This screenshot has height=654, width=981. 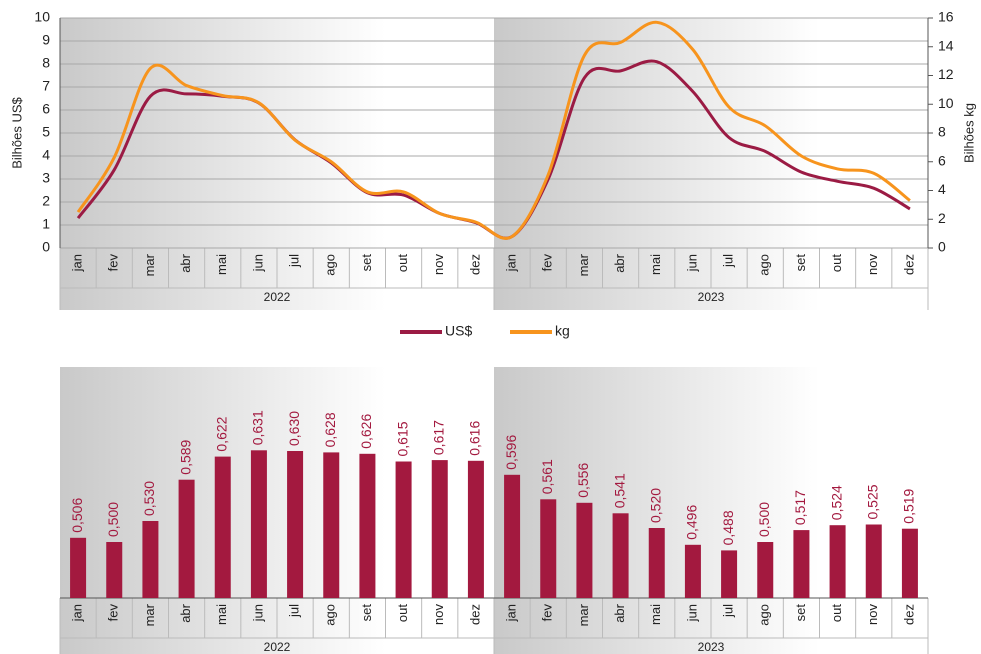 What do you see at coordinates (946, 45) in the screenshot?
I see `y2-tick-label: 14` at bounding box center [946, 45].